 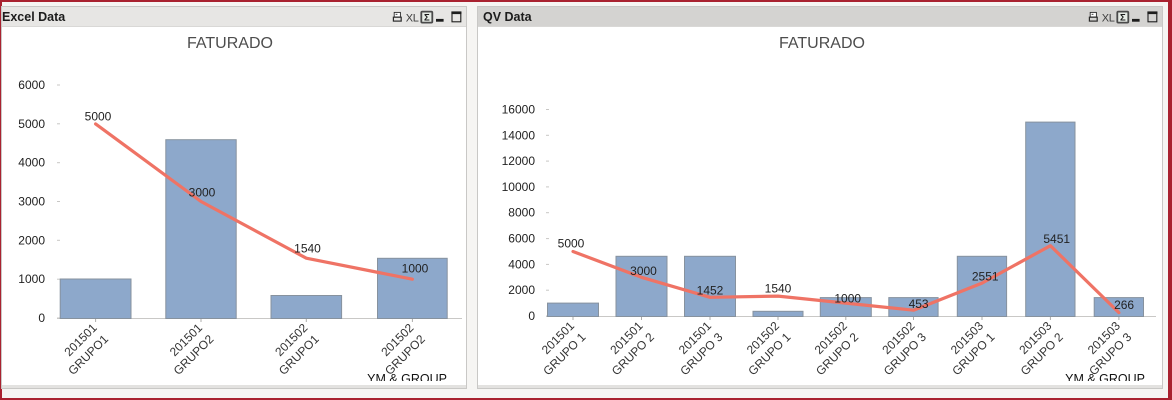 I want to click on svg-text: 453, so click(x=919, y=304).